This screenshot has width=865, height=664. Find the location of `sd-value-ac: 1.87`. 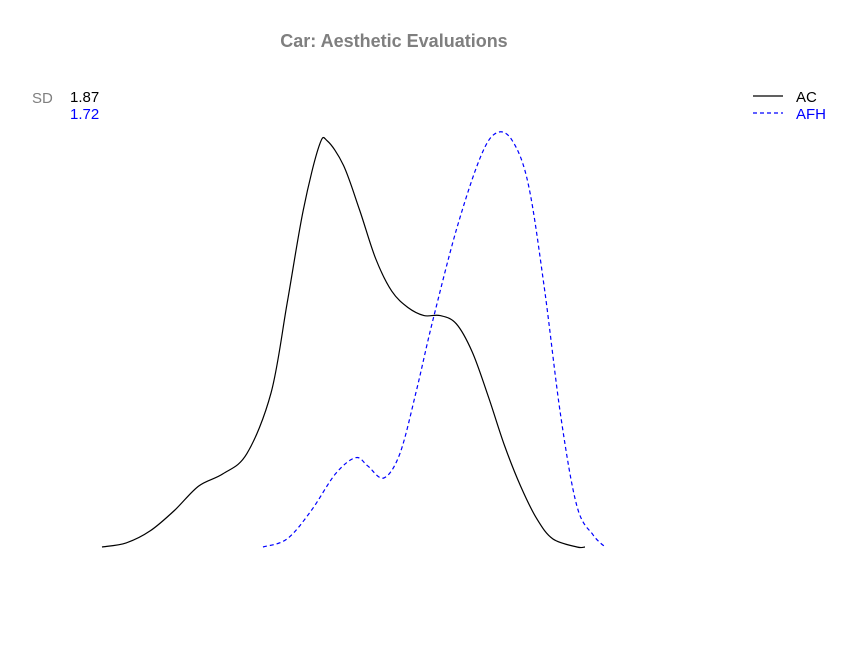

sd-value-ac: 1.87 is located at coordinates (84, 97).